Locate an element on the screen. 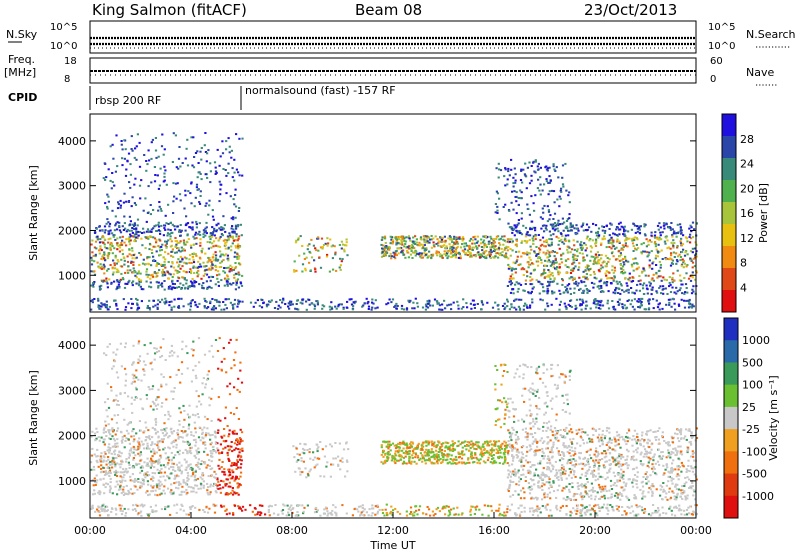 The image size is (800, 558). y-tick-label: 4000 is located at coordinates (72, 141).